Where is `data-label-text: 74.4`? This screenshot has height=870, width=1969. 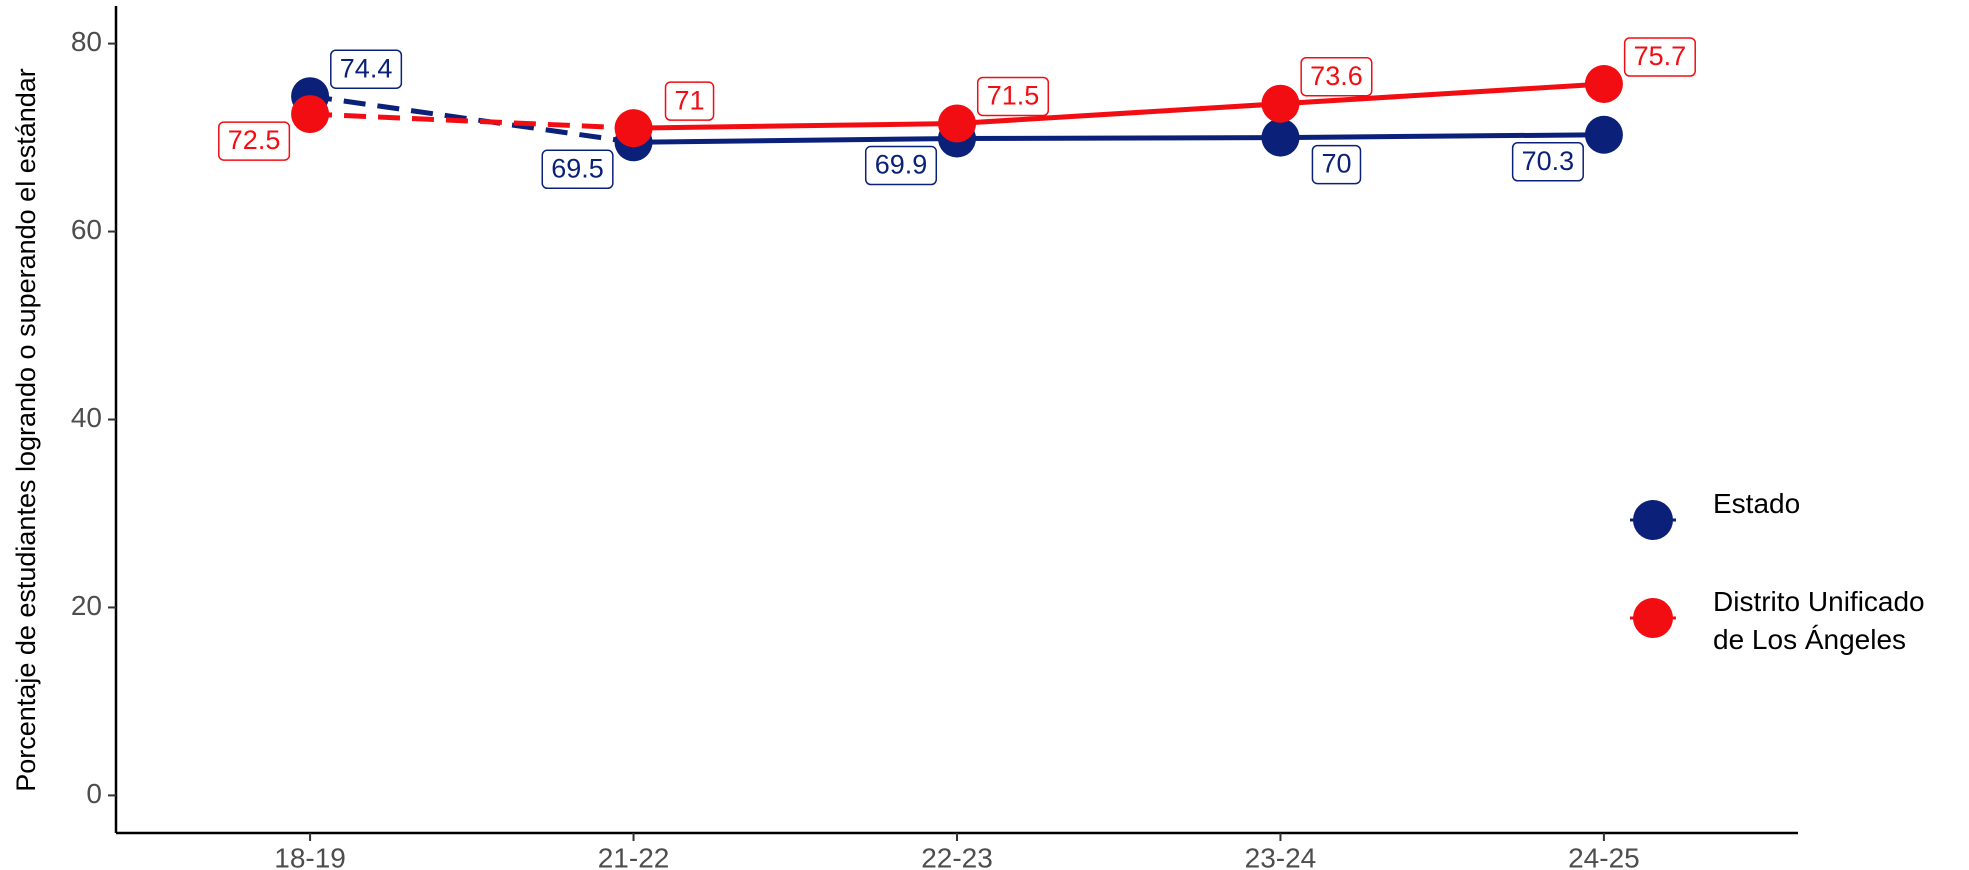 data-label-text: 74.4 is located at coordinates (366, 68).